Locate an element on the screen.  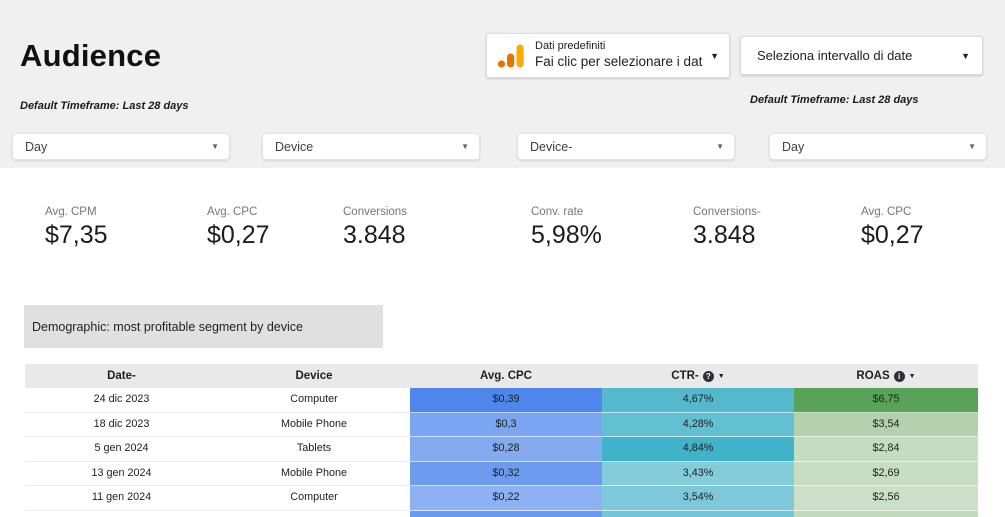
scorecard-label: Conversions is located at coordinates (375, 212).